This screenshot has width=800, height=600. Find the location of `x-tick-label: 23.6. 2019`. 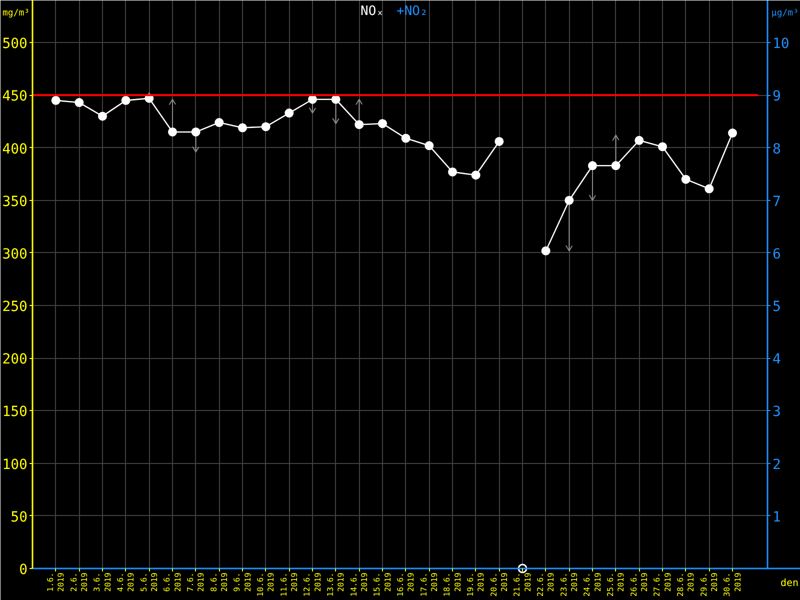

x-tick-label: 23.6. 2019 is located at coordinates (569, 584).